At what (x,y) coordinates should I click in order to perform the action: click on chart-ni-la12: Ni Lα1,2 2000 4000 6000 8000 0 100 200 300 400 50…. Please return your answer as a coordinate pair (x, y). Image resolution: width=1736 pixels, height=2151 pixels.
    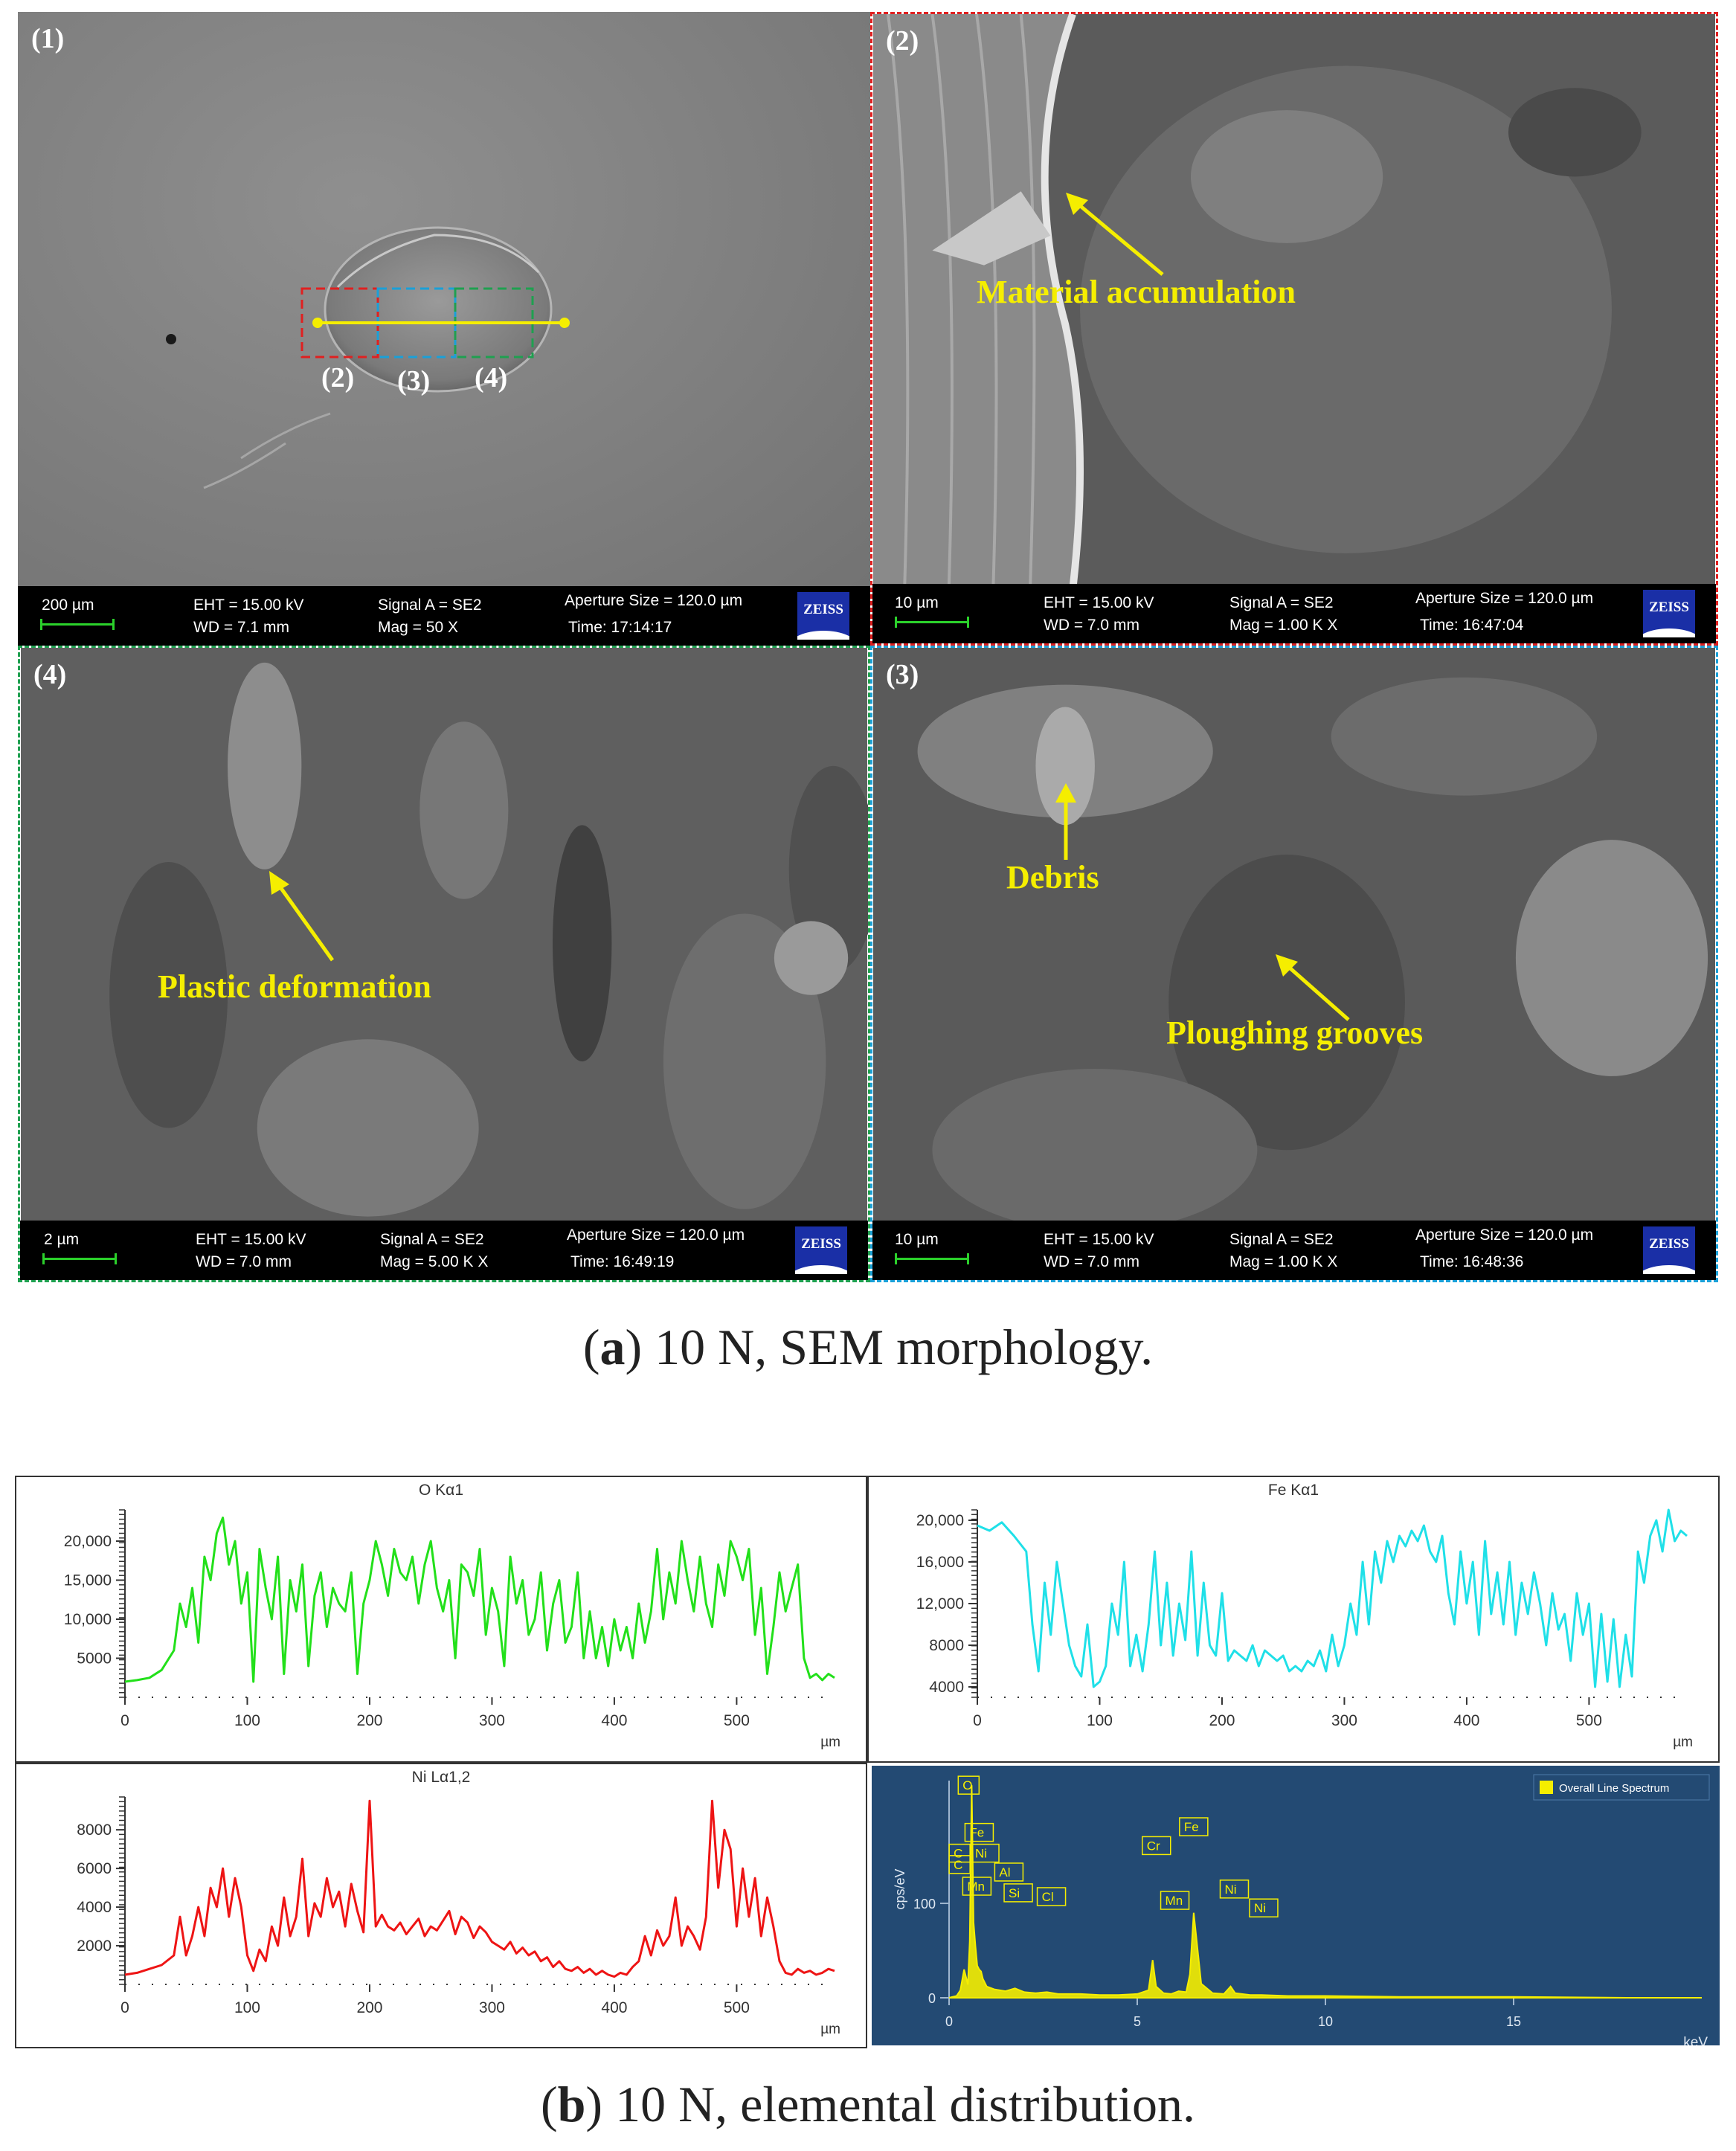
    Looking at the image, I should click on (441, 1906).